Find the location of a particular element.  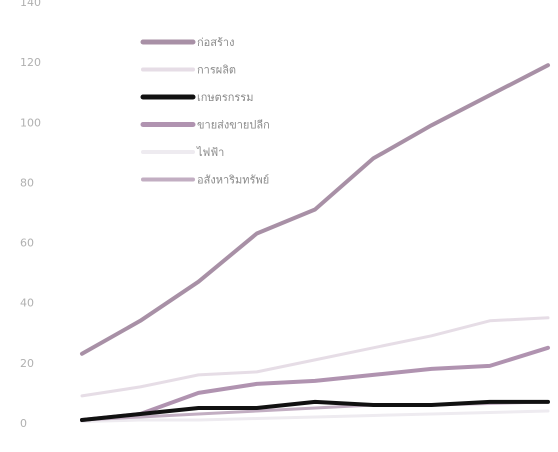

legend-label: ขายส่งขายปลีก is located at coordinates (233, 125).